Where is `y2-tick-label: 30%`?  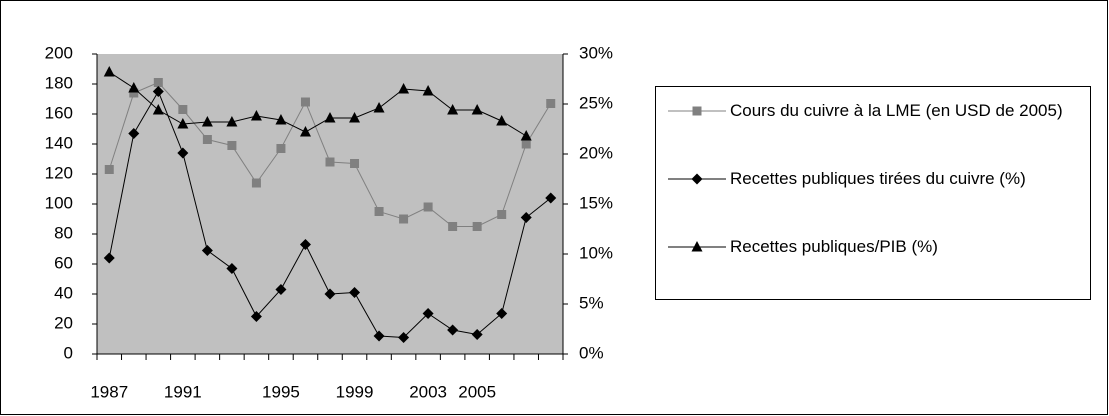
y2-tick-label: 30% is located at coordinates (596, 52).